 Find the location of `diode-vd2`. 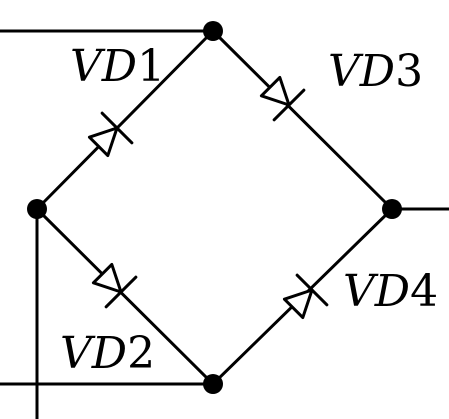

diode-vd2 is located at coordinates (114, 285).